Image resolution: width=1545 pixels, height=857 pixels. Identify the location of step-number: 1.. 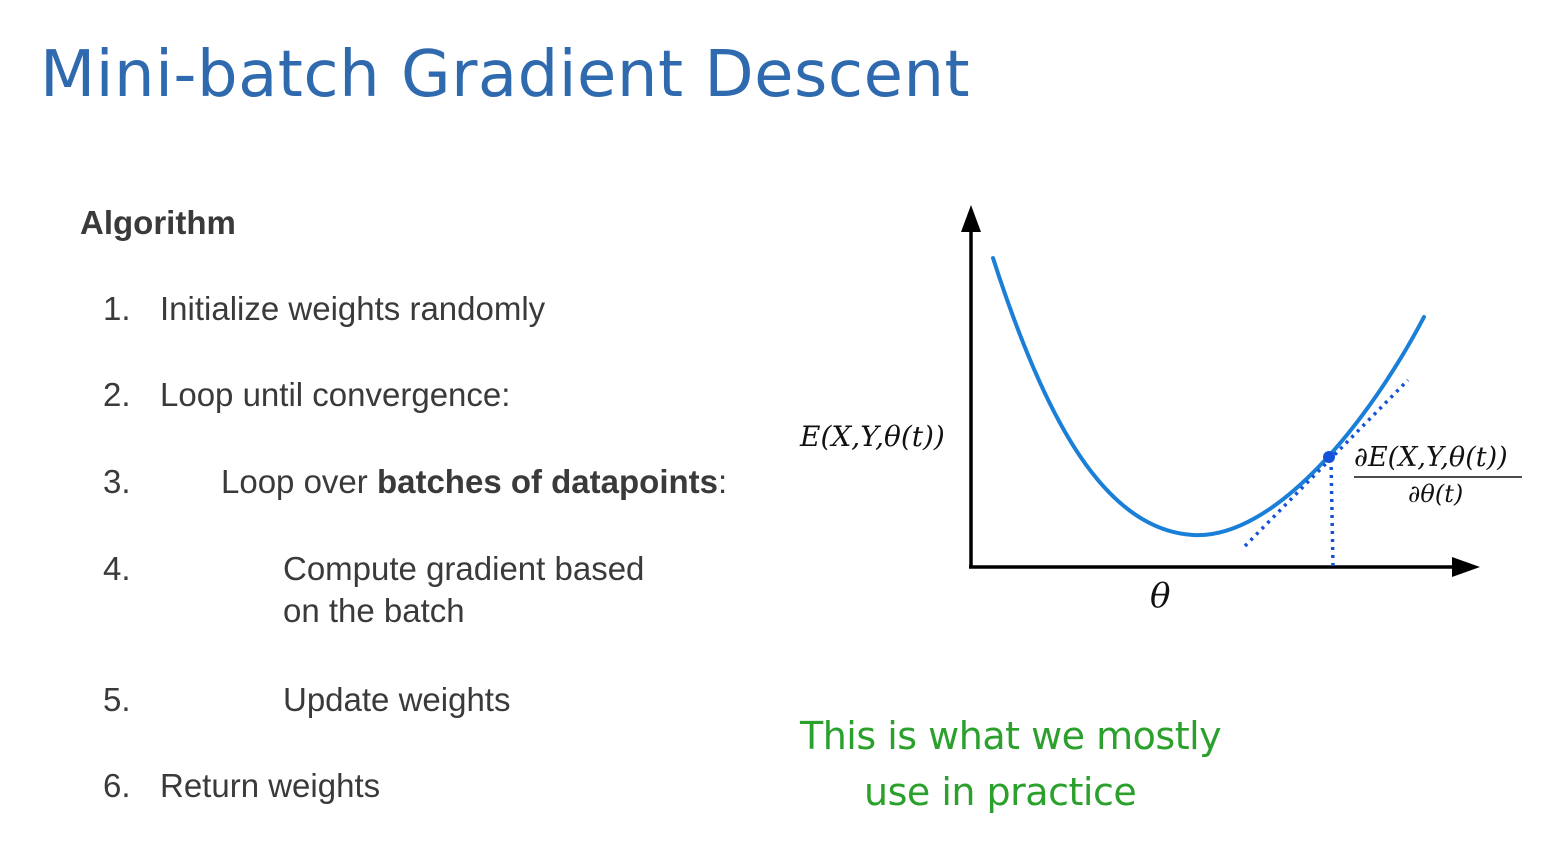
(117, 308).